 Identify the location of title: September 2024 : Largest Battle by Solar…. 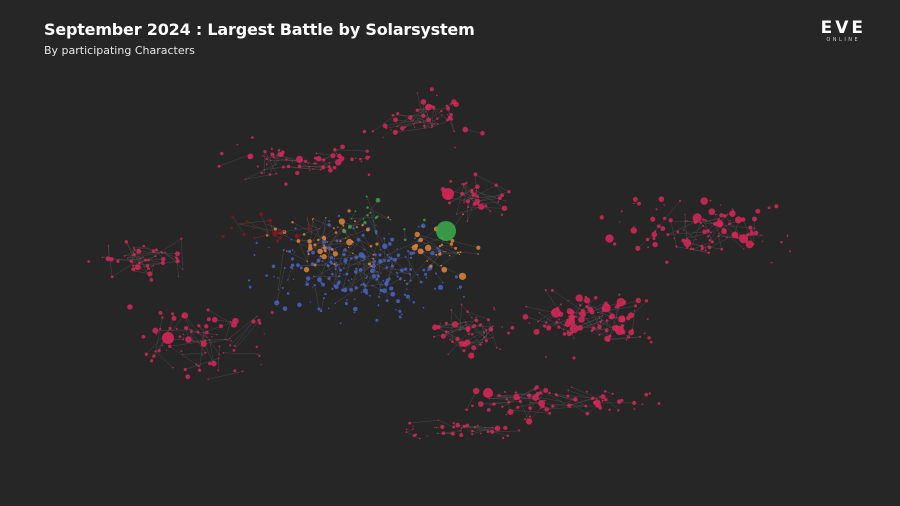
(259, 29).